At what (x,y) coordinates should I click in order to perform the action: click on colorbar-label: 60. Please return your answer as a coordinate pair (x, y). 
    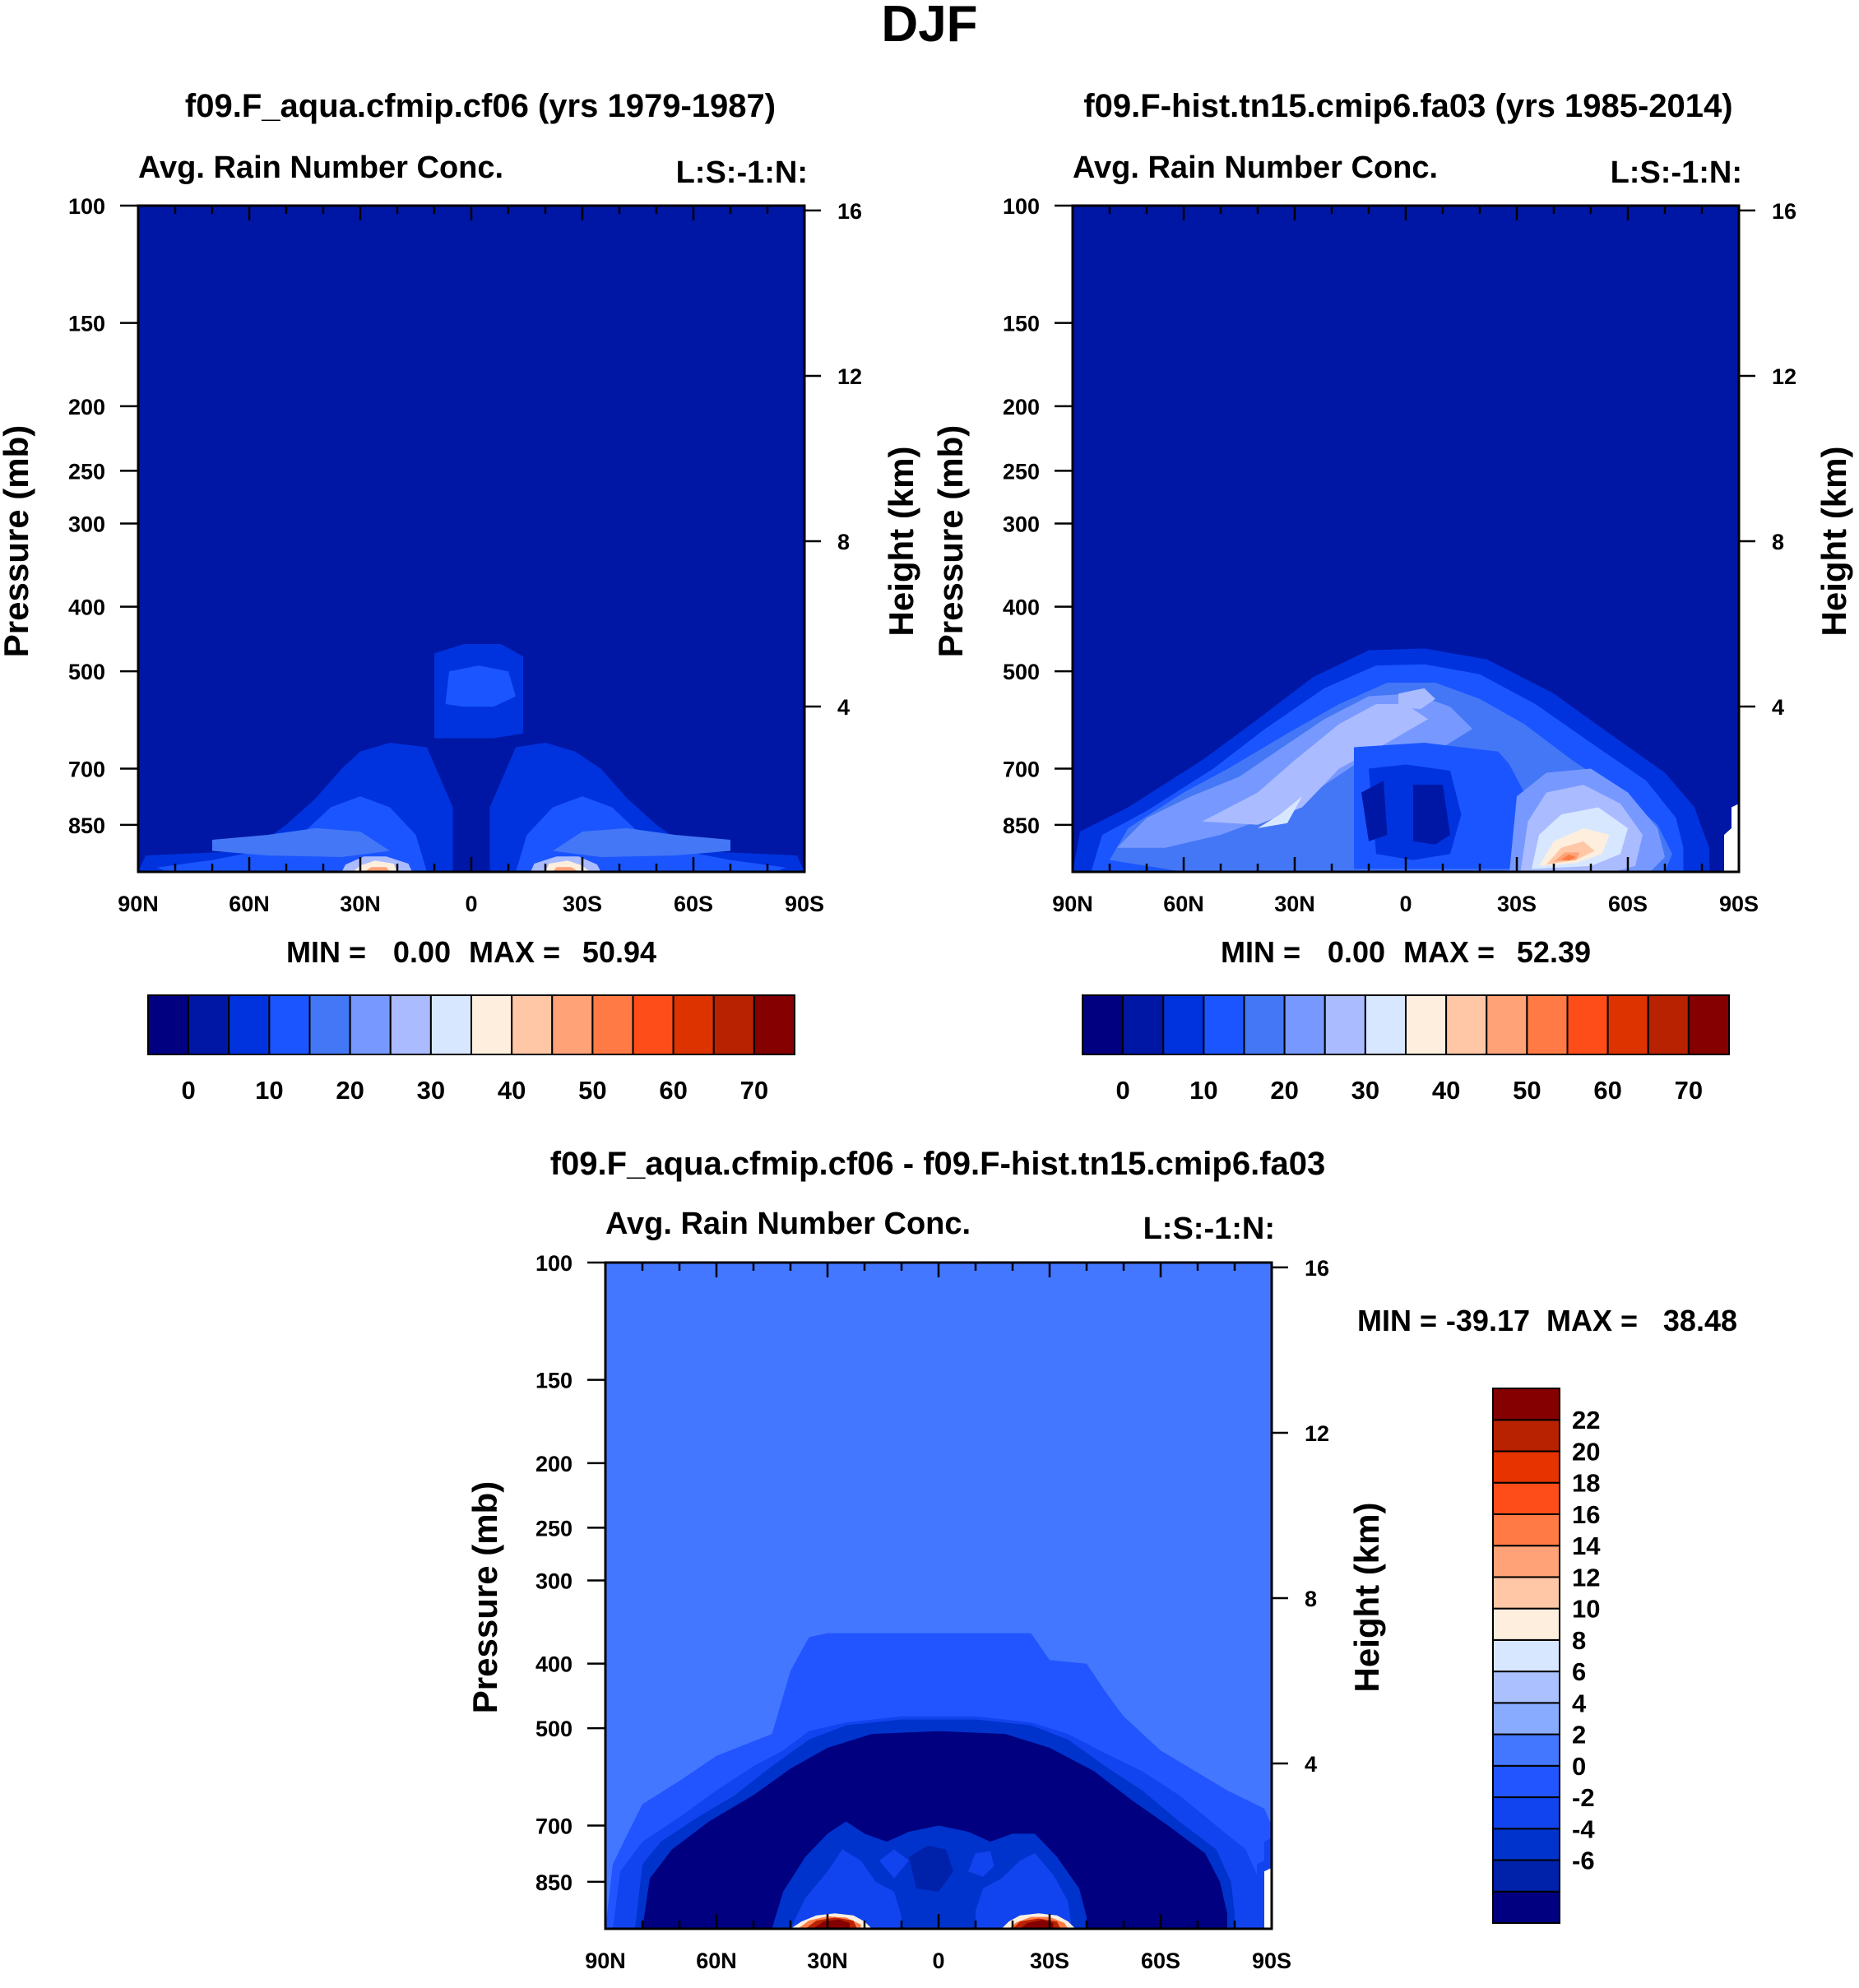
    Looking at the image, I should click on (673, 1091).